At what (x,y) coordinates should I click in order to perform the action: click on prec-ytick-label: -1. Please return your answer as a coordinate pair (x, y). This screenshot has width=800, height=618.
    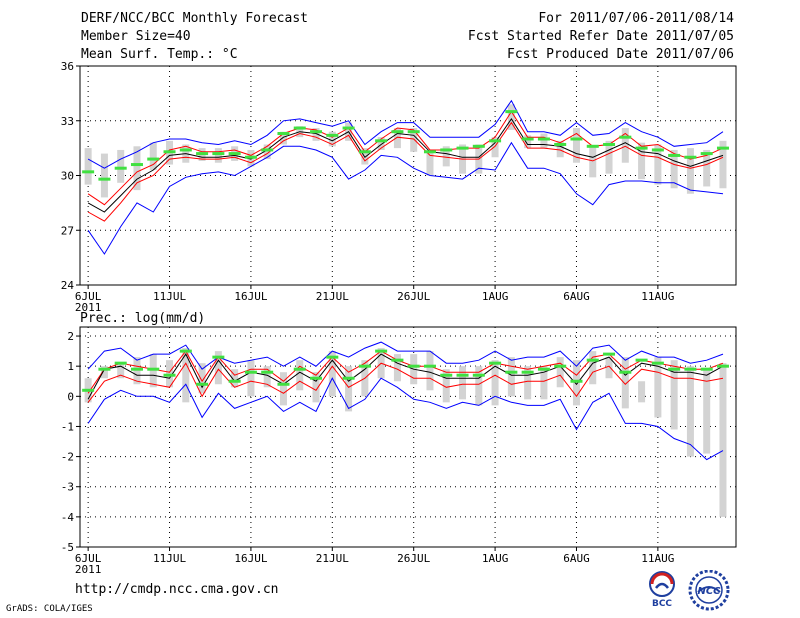
    Looking at the image, I should click on (67, 426).